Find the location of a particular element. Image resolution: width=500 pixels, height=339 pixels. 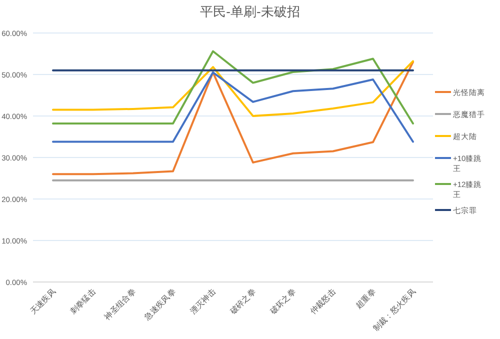

x-tick-label: 仲裁怒击 is located at coordinates (323, 301).